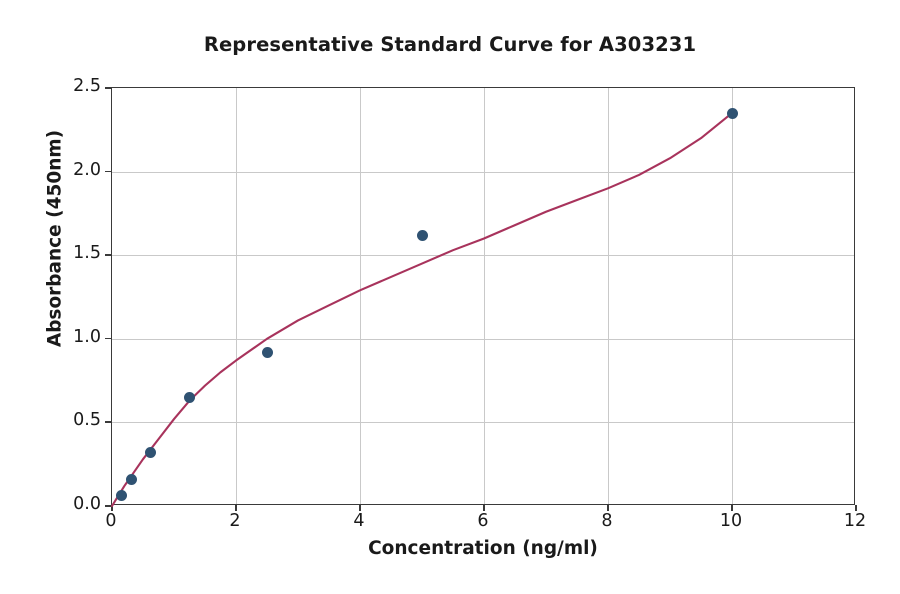 The image size is (900, 594). What do you see at coordinates (87, 86) in the screenshot?
I see `y-axis-tick-label: 2.5` at bounding box center [87, 86].